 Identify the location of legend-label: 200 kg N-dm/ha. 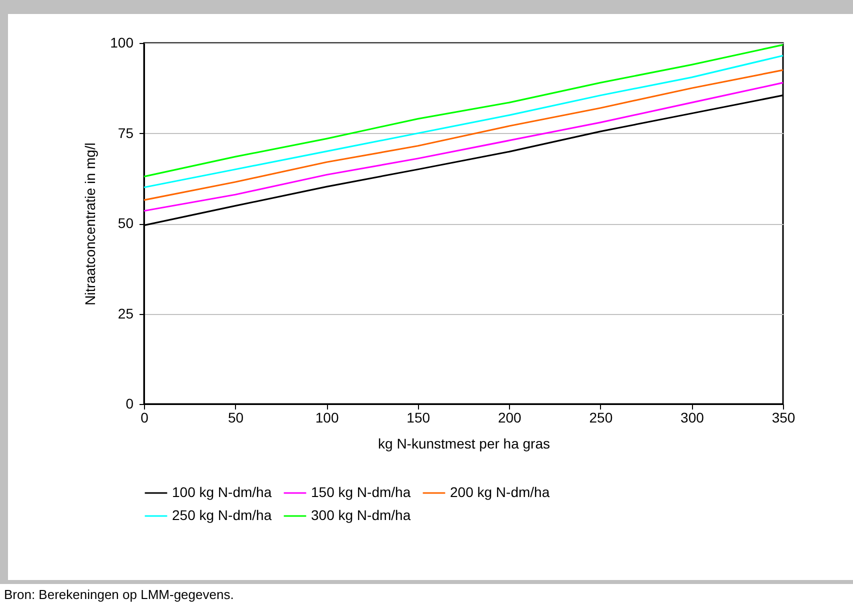
(500, 492).